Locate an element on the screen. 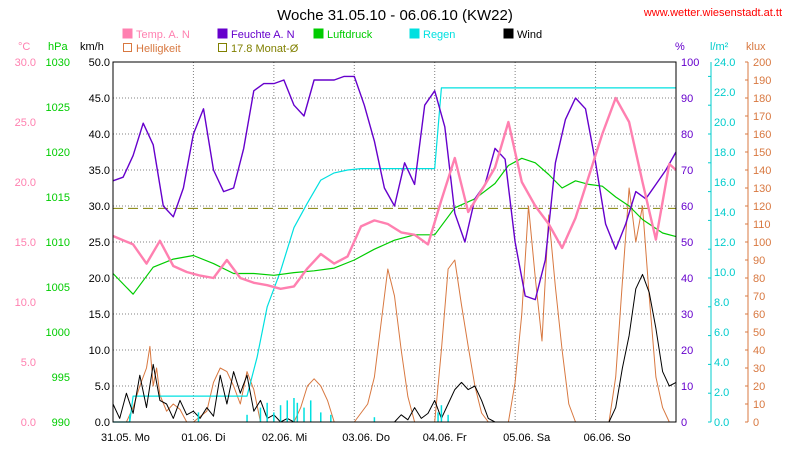  tick-label-pct: 40 is located at coordinates (687, 279).